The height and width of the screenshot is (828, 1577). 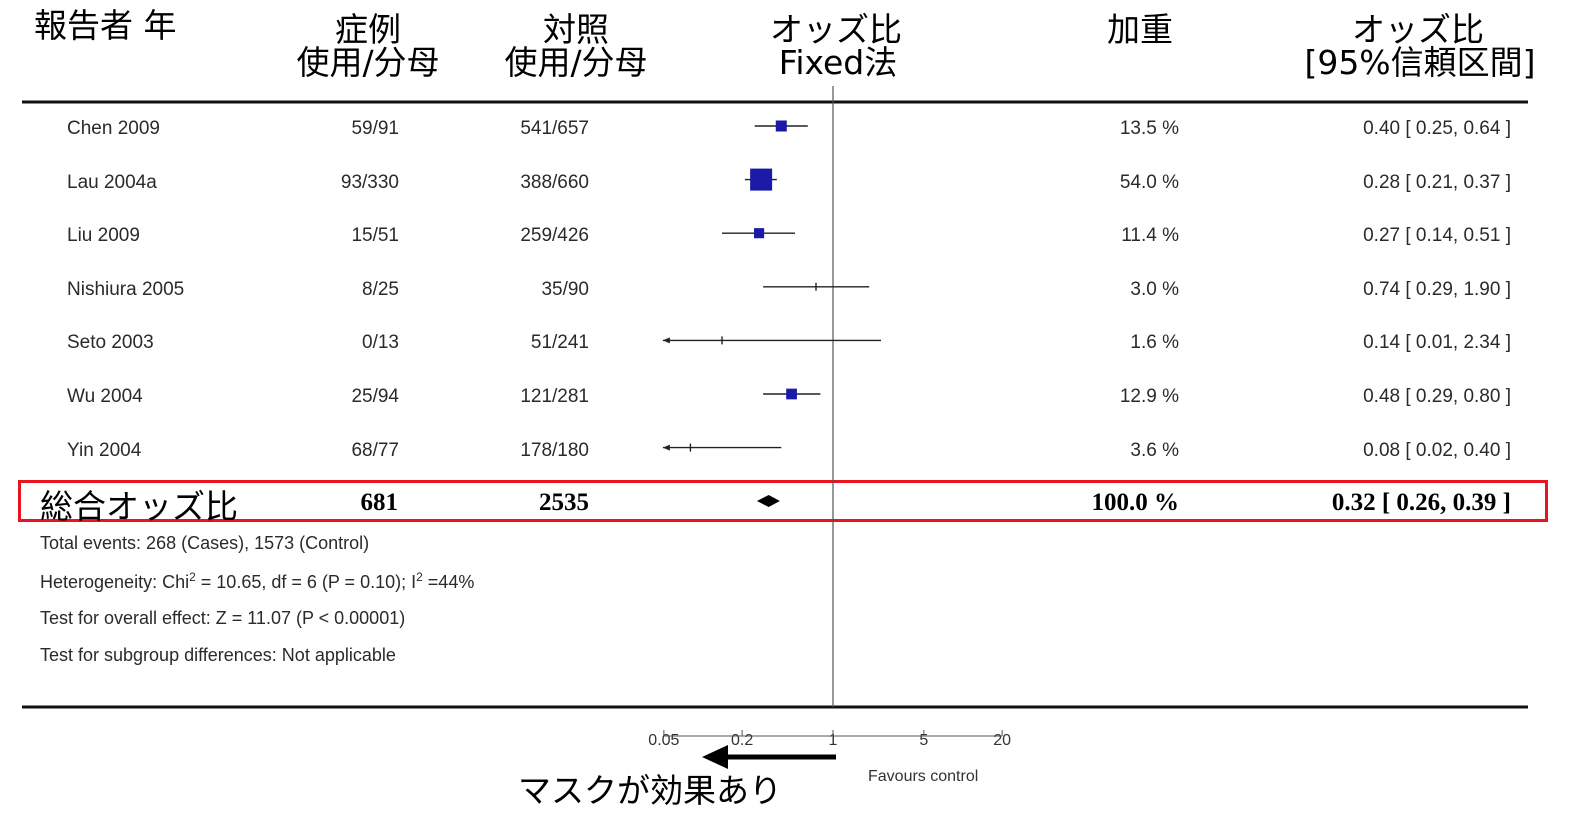 I want to click on study-control: 121/281, so click(x=554, y=396).